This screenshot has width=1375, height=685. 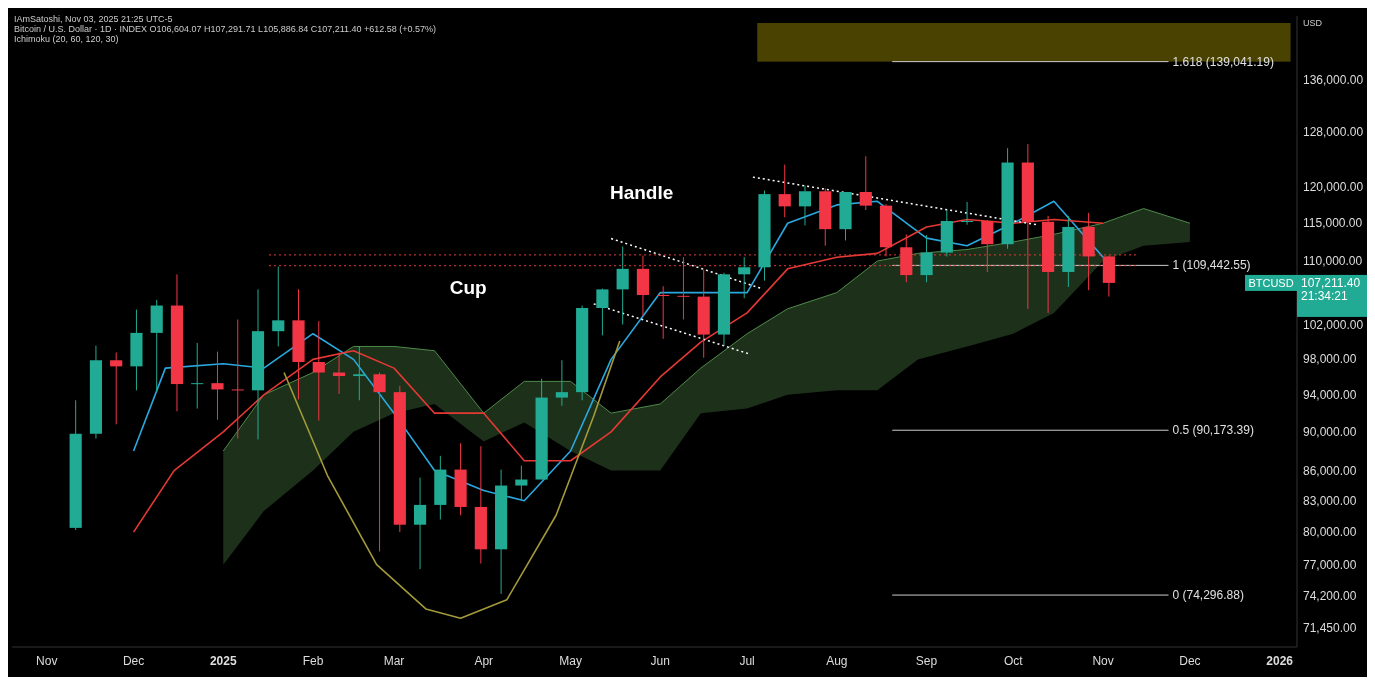 What do you see at coordinates (1211, 265) in the screenshot?
I see `ref-line-label: 1 (109,442.55)` at bounding box center [1211, 265].